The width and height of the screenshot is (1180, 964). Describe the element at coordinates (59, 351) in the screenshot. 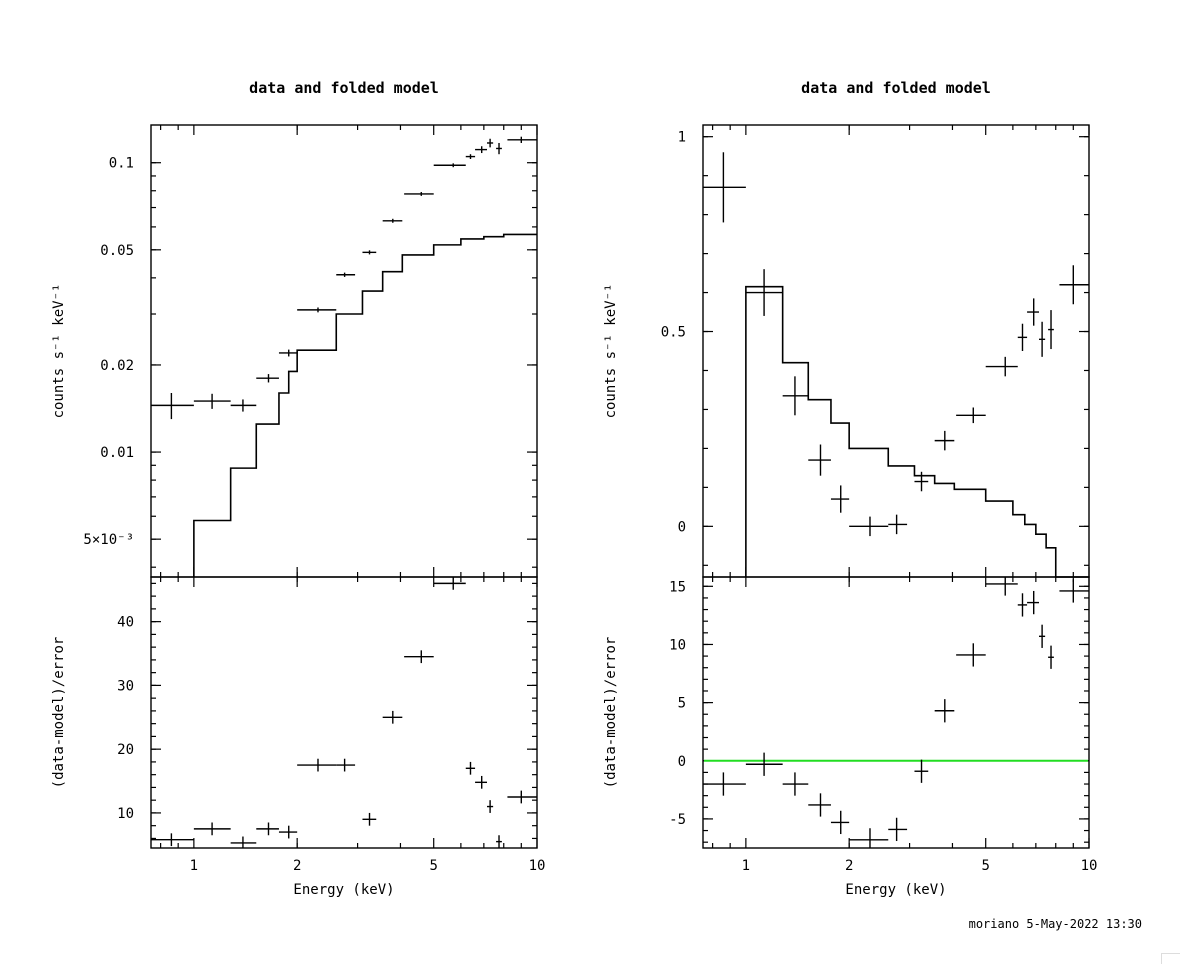

I see `y-axis-label: counts s⁻¹ keV⁻¹` at that location.